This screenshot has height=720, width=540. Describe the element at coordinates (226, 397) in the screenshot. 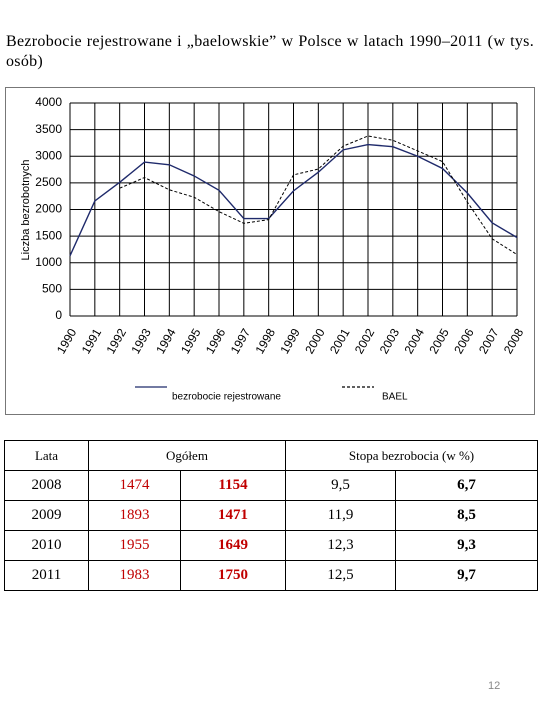

I see `legend-label: bezrobocie rejestrowane` at that location.